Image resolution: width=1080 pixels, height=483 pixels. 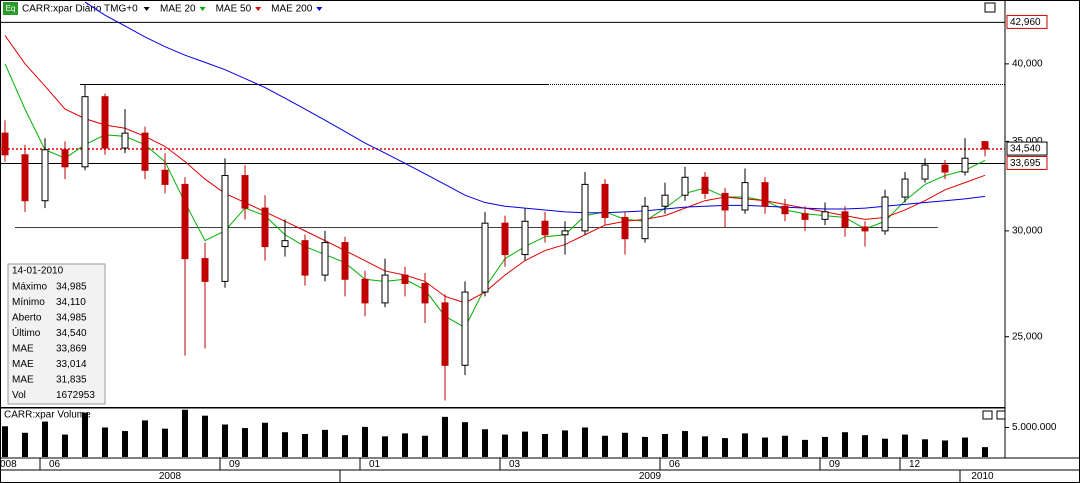 What do you see at coordinates (292, 9) in the screenshot?
I see `indicator-label: MAE 200` at bounding box center [292, 9].